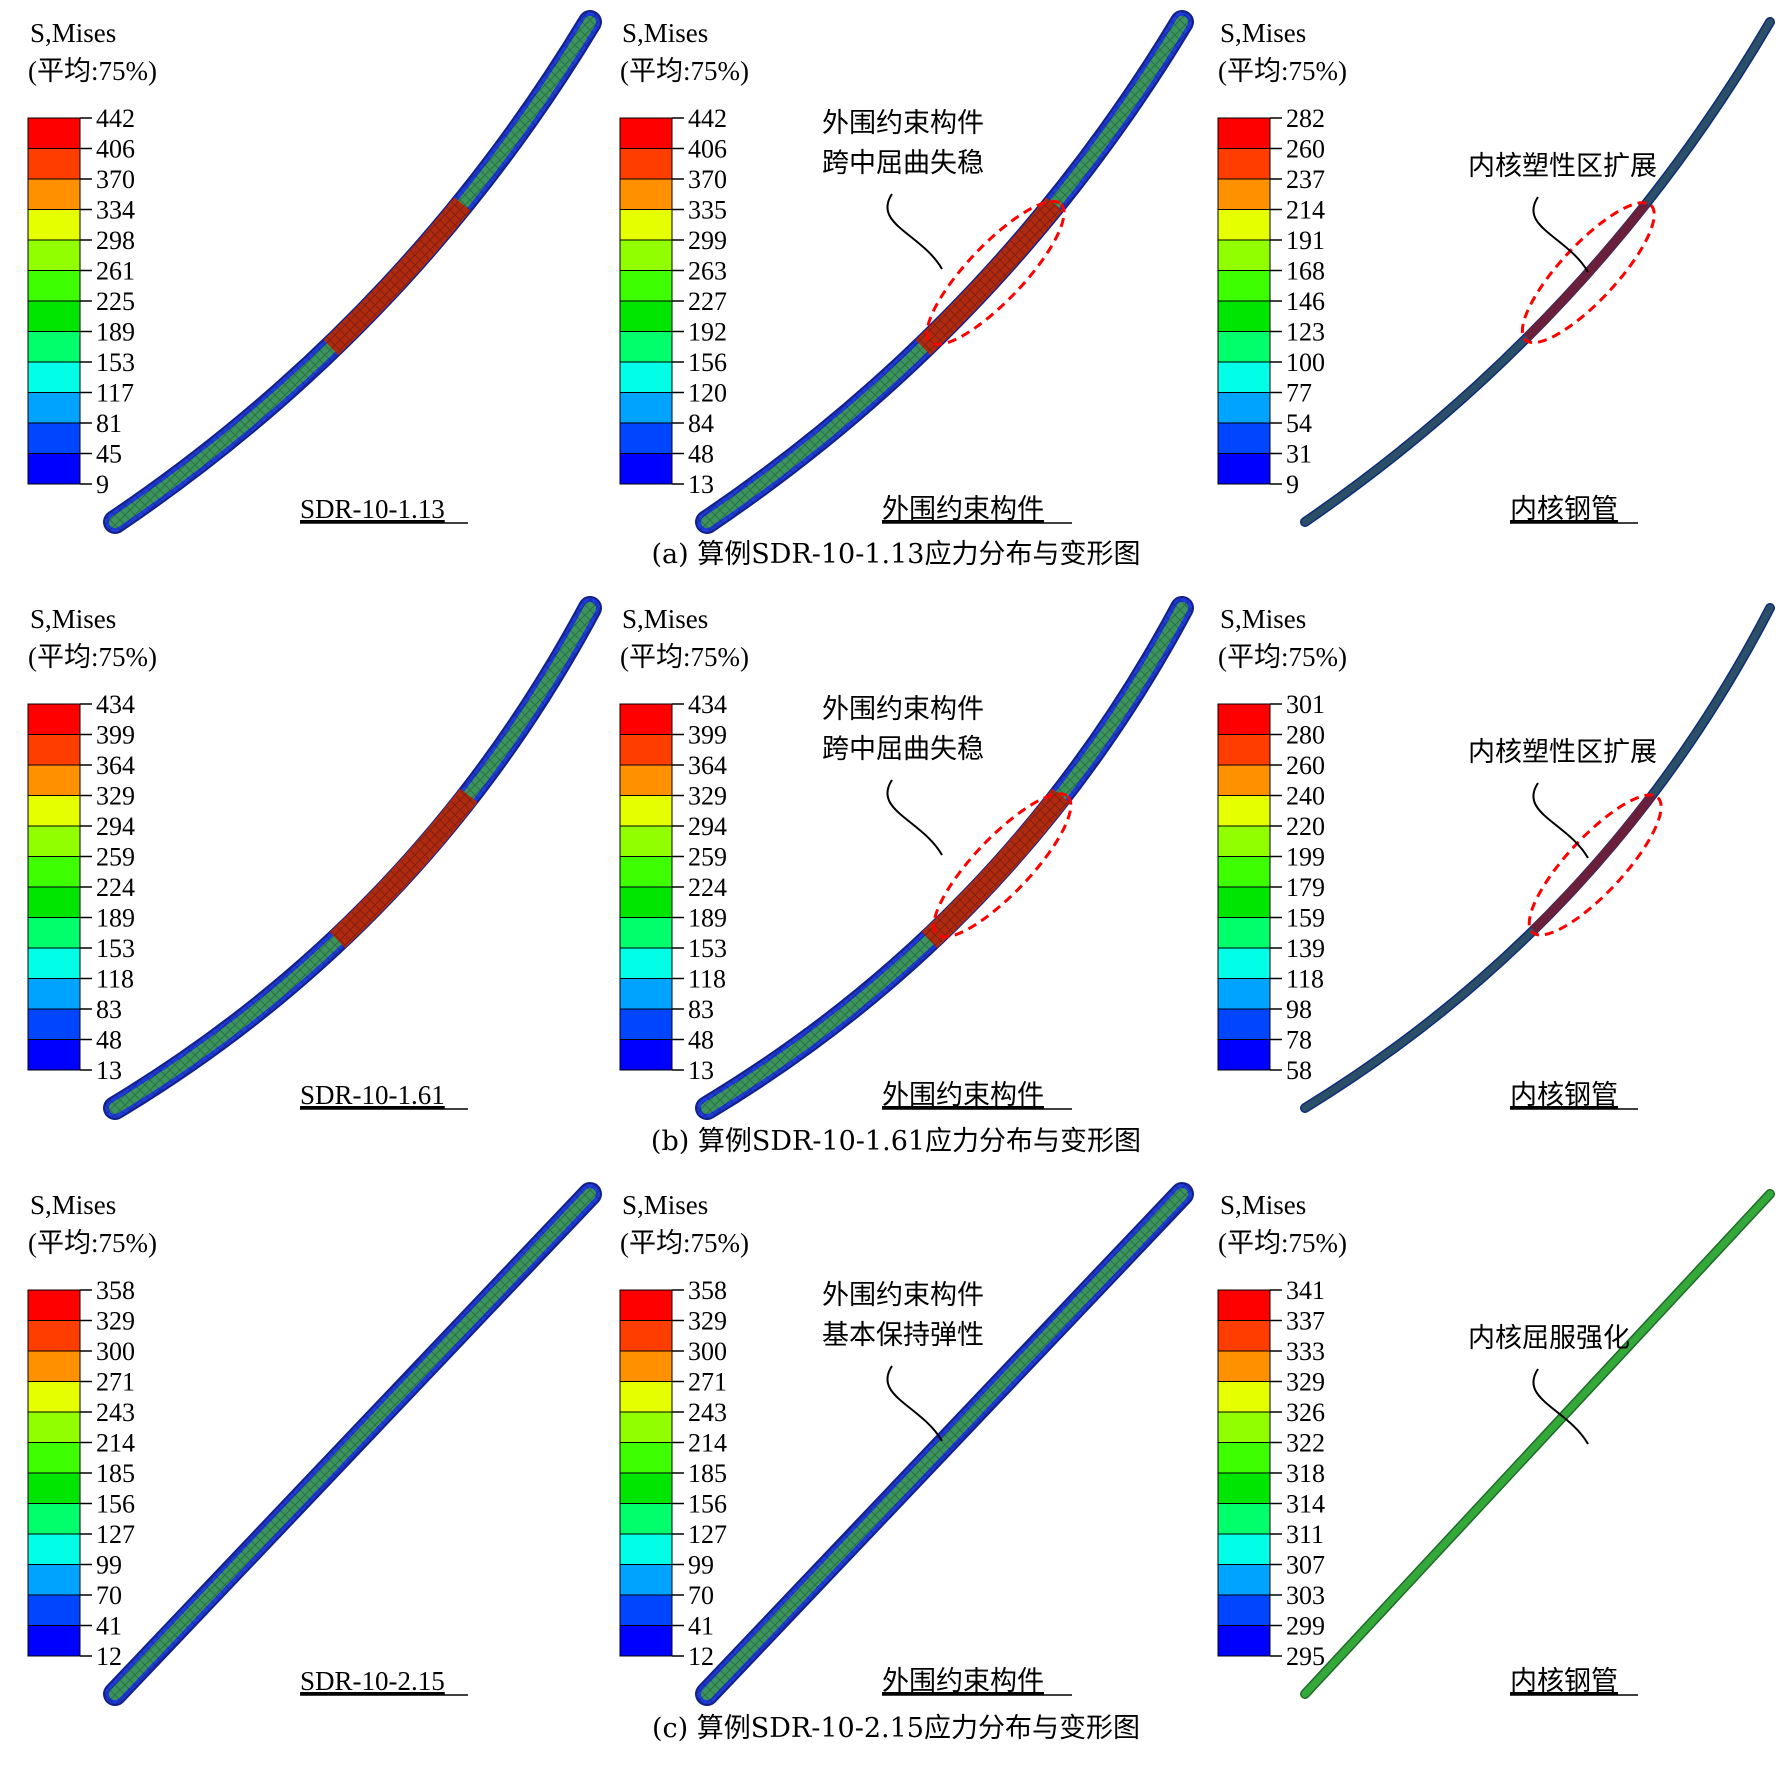  I want to click on legend-tick-label: 358, so click(707, 1290).